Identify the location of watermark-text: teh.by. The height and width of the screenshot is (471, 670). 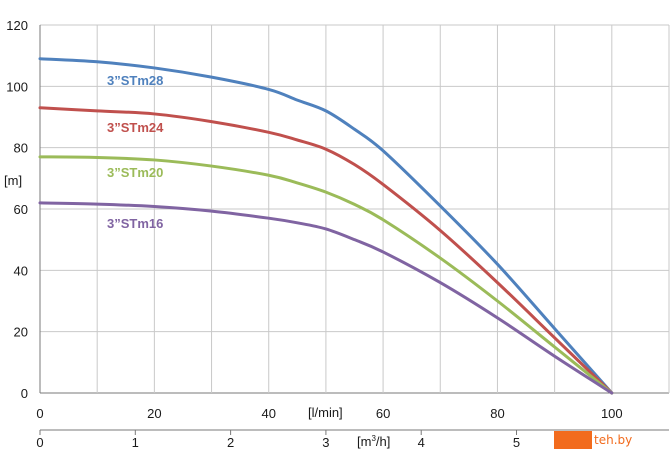
(612, 440).